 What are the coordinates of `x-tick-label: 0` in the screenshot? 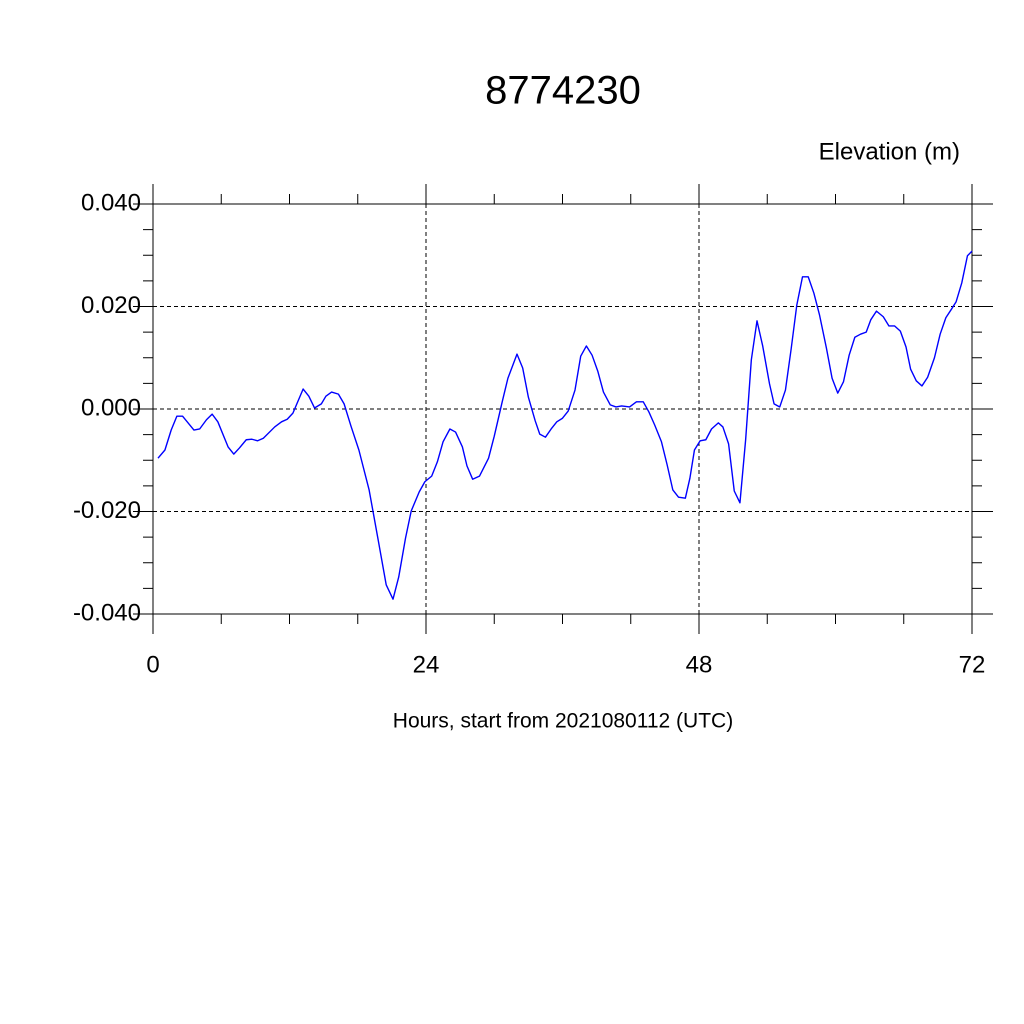 It's located at (152, 664).